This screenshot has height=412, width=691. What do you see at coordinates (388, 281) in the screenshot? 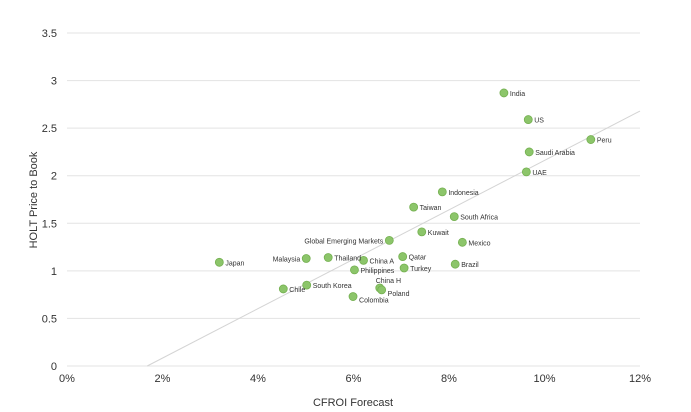
I see `point-label-china-h: China H` at bounding box center [388, 281].